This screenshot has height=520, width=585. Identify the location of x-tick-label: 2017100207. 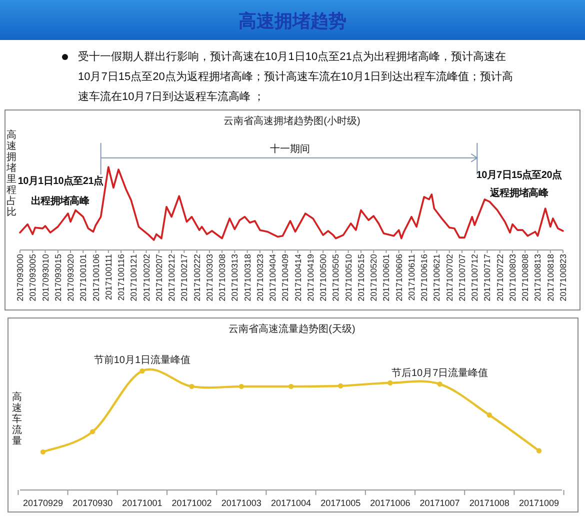
(159, 278).